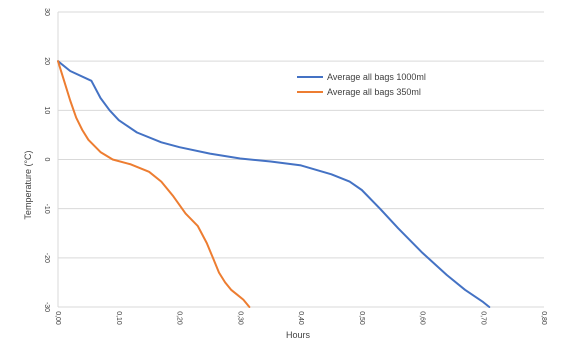  I want to click on x-tick-label: 0,20, so click(179, 318).